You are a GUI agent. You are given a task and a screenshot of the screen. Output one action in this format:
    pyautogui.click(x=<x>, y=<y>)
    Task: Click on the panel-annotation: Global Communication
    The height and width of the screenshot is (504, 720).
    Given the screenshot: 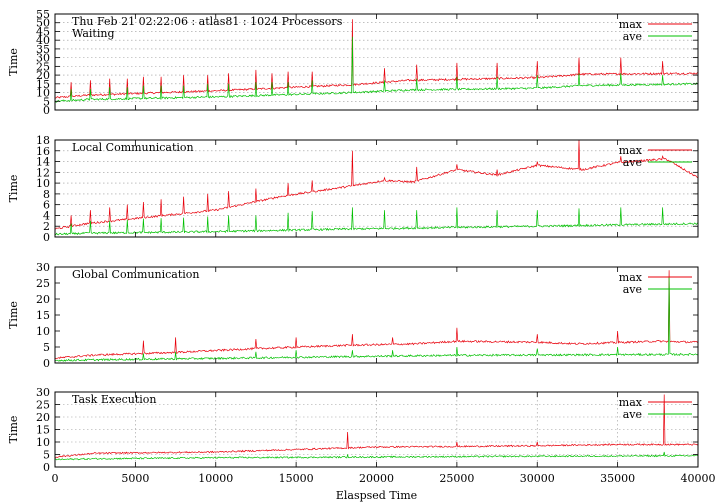 What is the action you would take?
    pyautogui.click(x=136, y=274)
    